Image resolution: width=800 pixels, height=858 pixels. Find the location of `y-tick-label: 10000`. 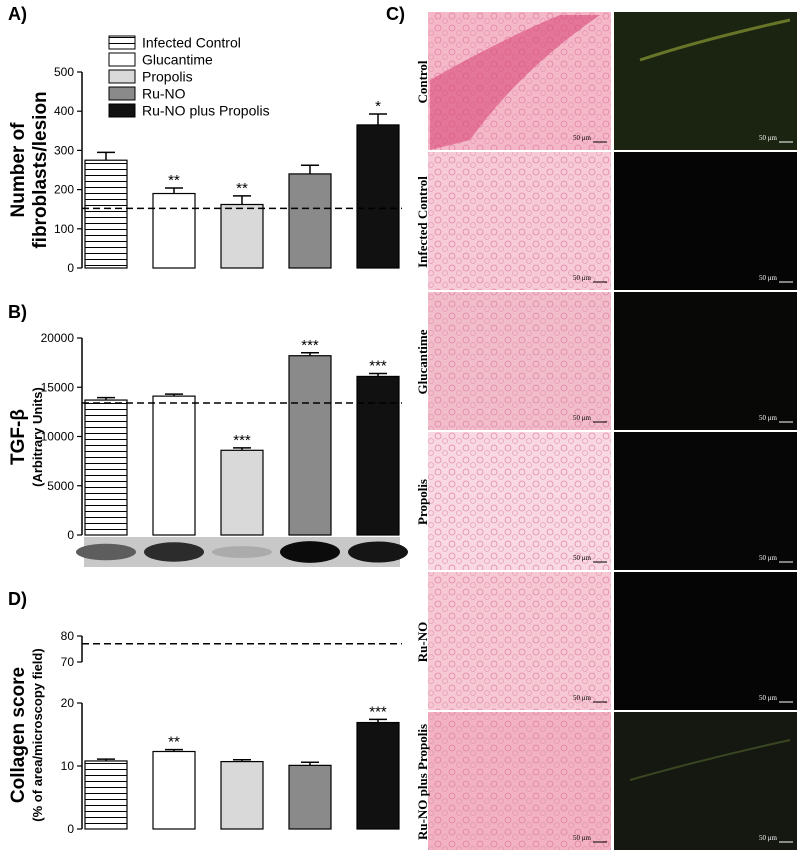

y-tick-label: 10000 is located at coordinates (58, 437).